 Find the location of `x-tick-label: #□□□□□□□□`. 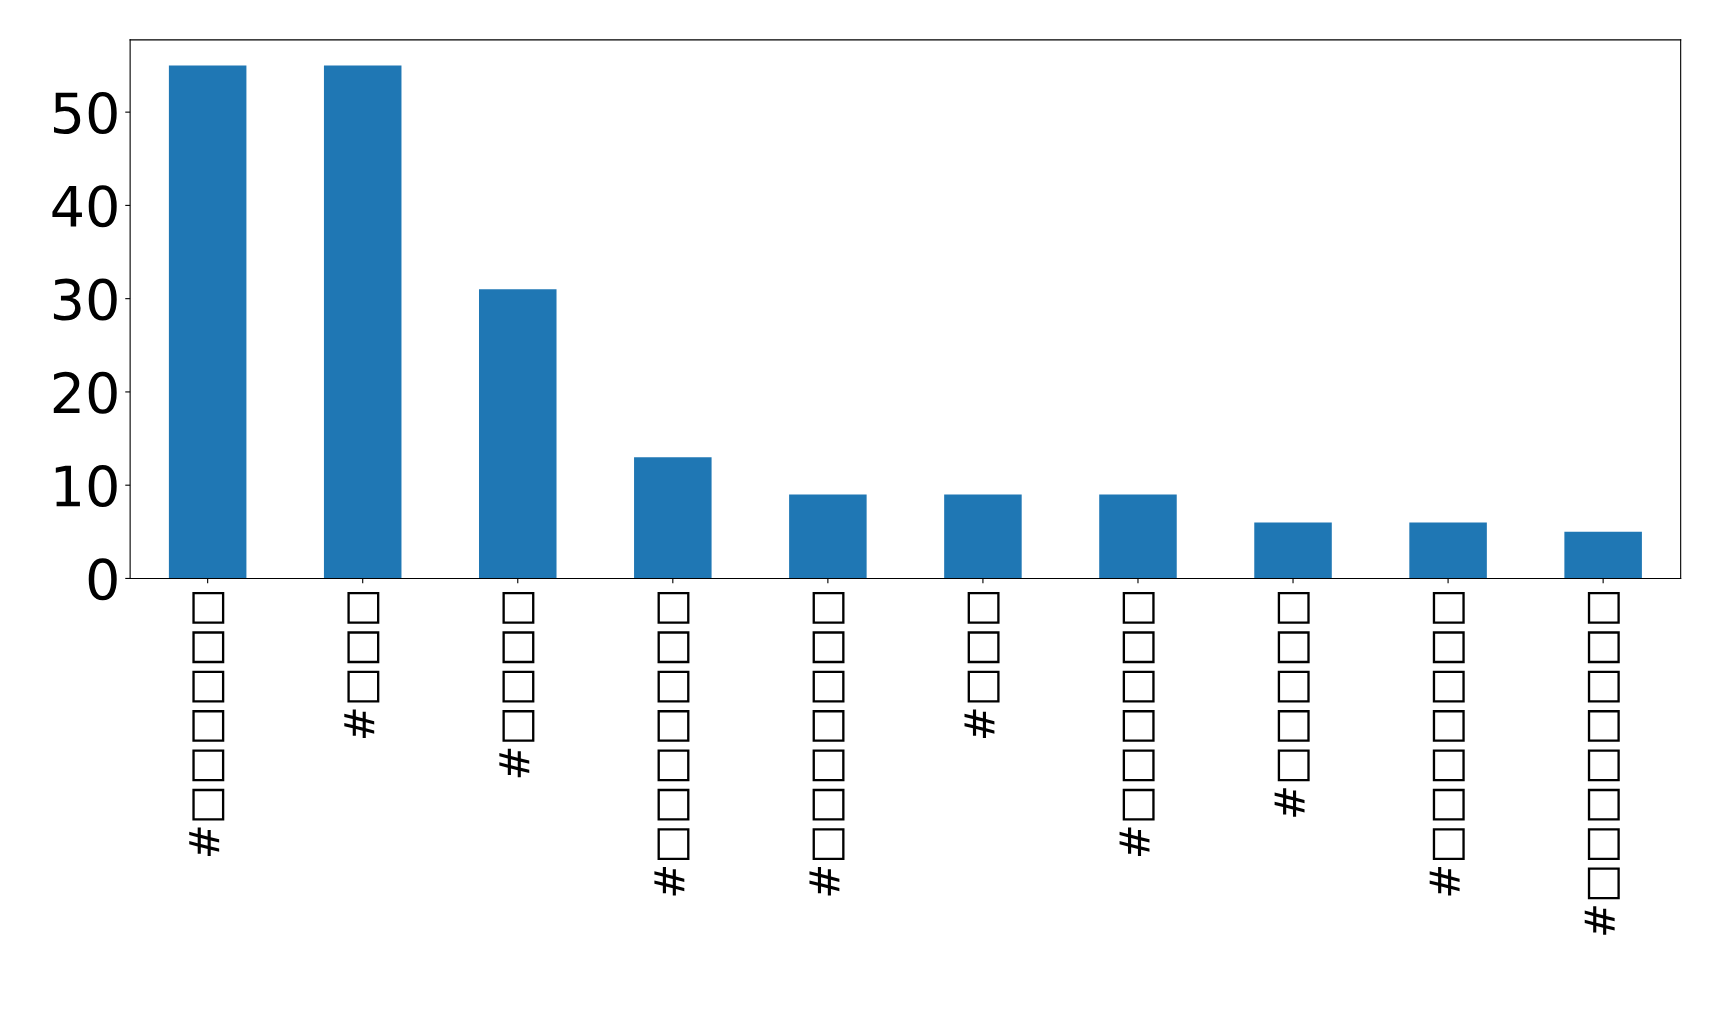

x-tick-label: #□□□□□□□□ is located at coordinates (1602, 763).